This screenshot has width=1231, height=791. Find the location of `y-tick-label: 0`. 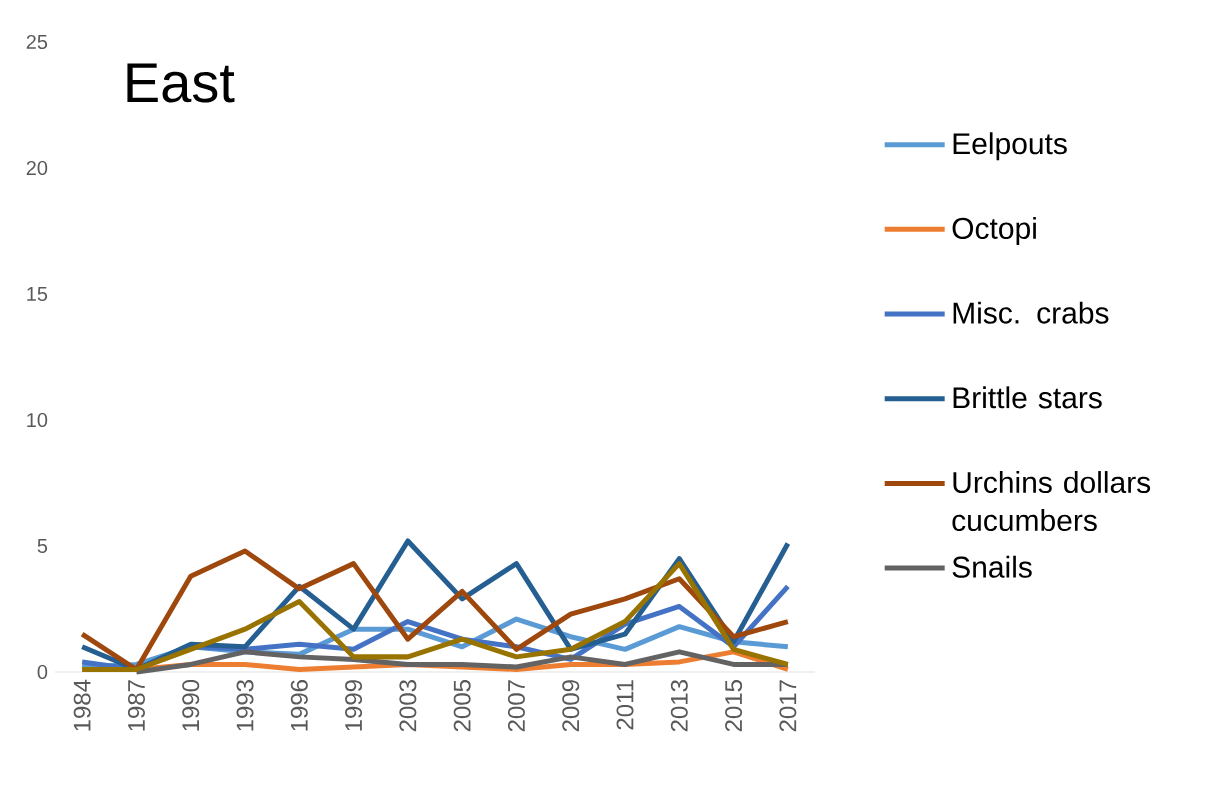

y-tick-label: 0 is located at coordinates (42, 672).